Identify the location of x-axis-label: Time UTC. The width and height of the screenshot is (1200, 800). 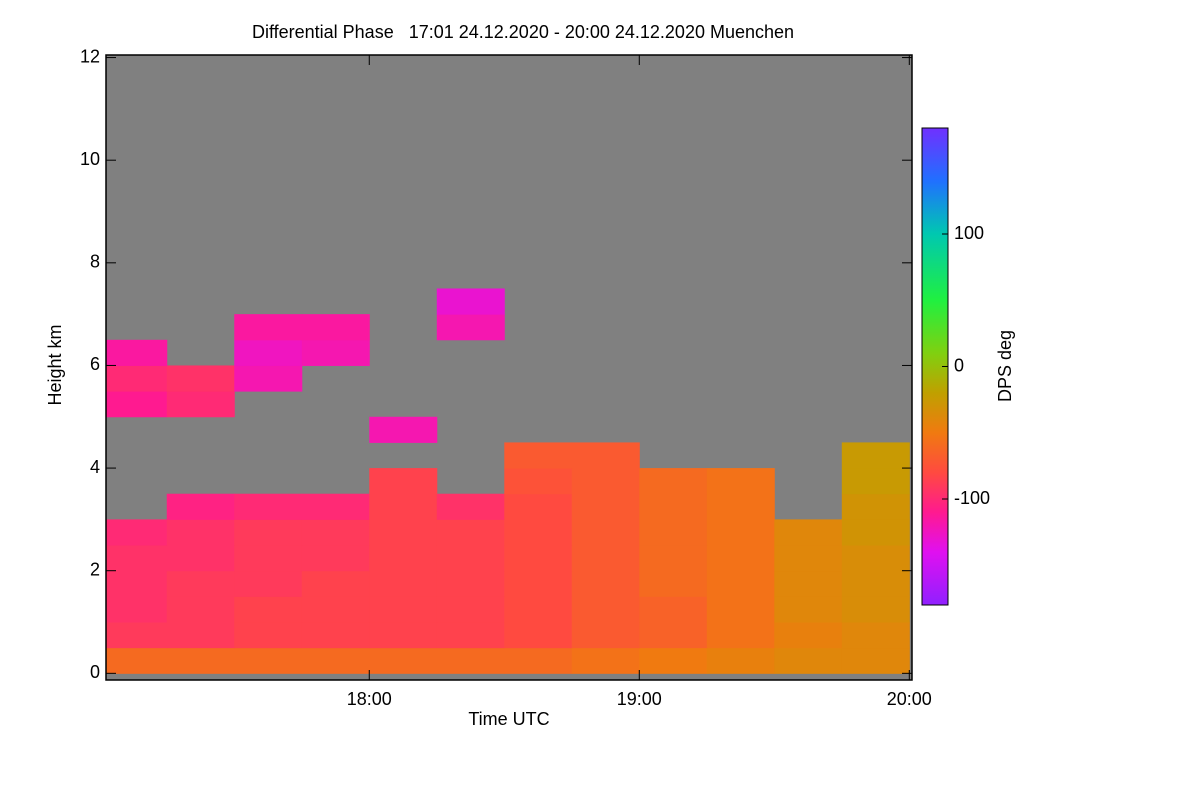
(508, 719).